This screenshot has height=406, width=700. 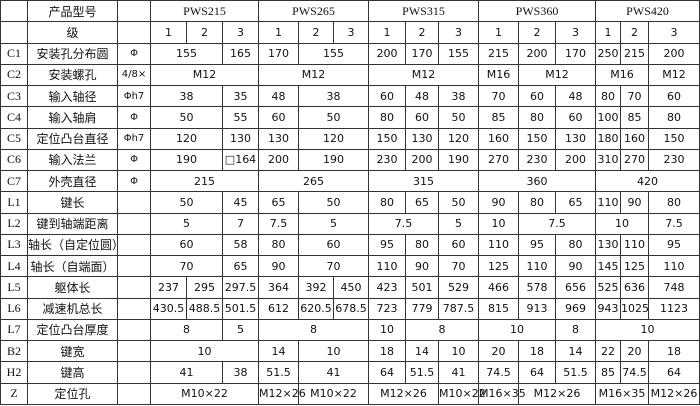 What do you see at coordinates (72, 287) in the screenshot?
I see `row-name: 躯体长` at bounding box center [72, 287].